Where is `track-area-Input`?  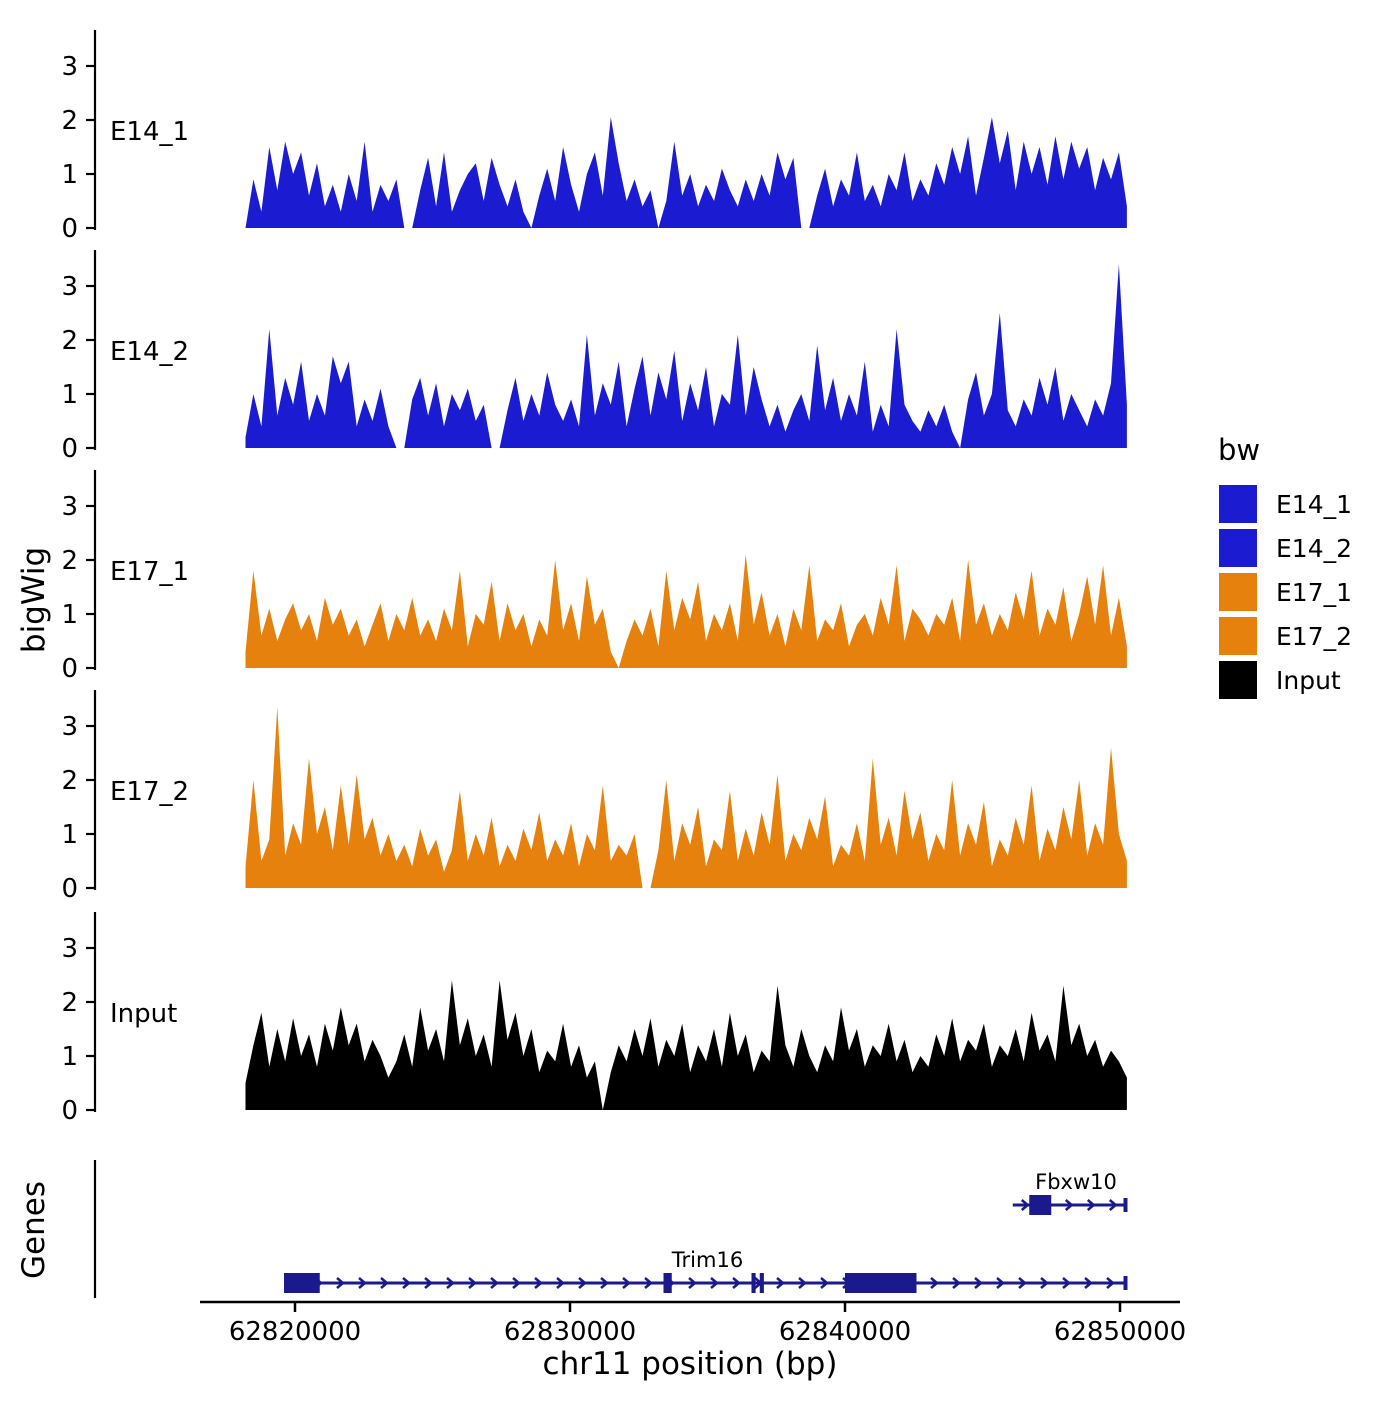
track-area-Input is located at coordinates (686, 1045).